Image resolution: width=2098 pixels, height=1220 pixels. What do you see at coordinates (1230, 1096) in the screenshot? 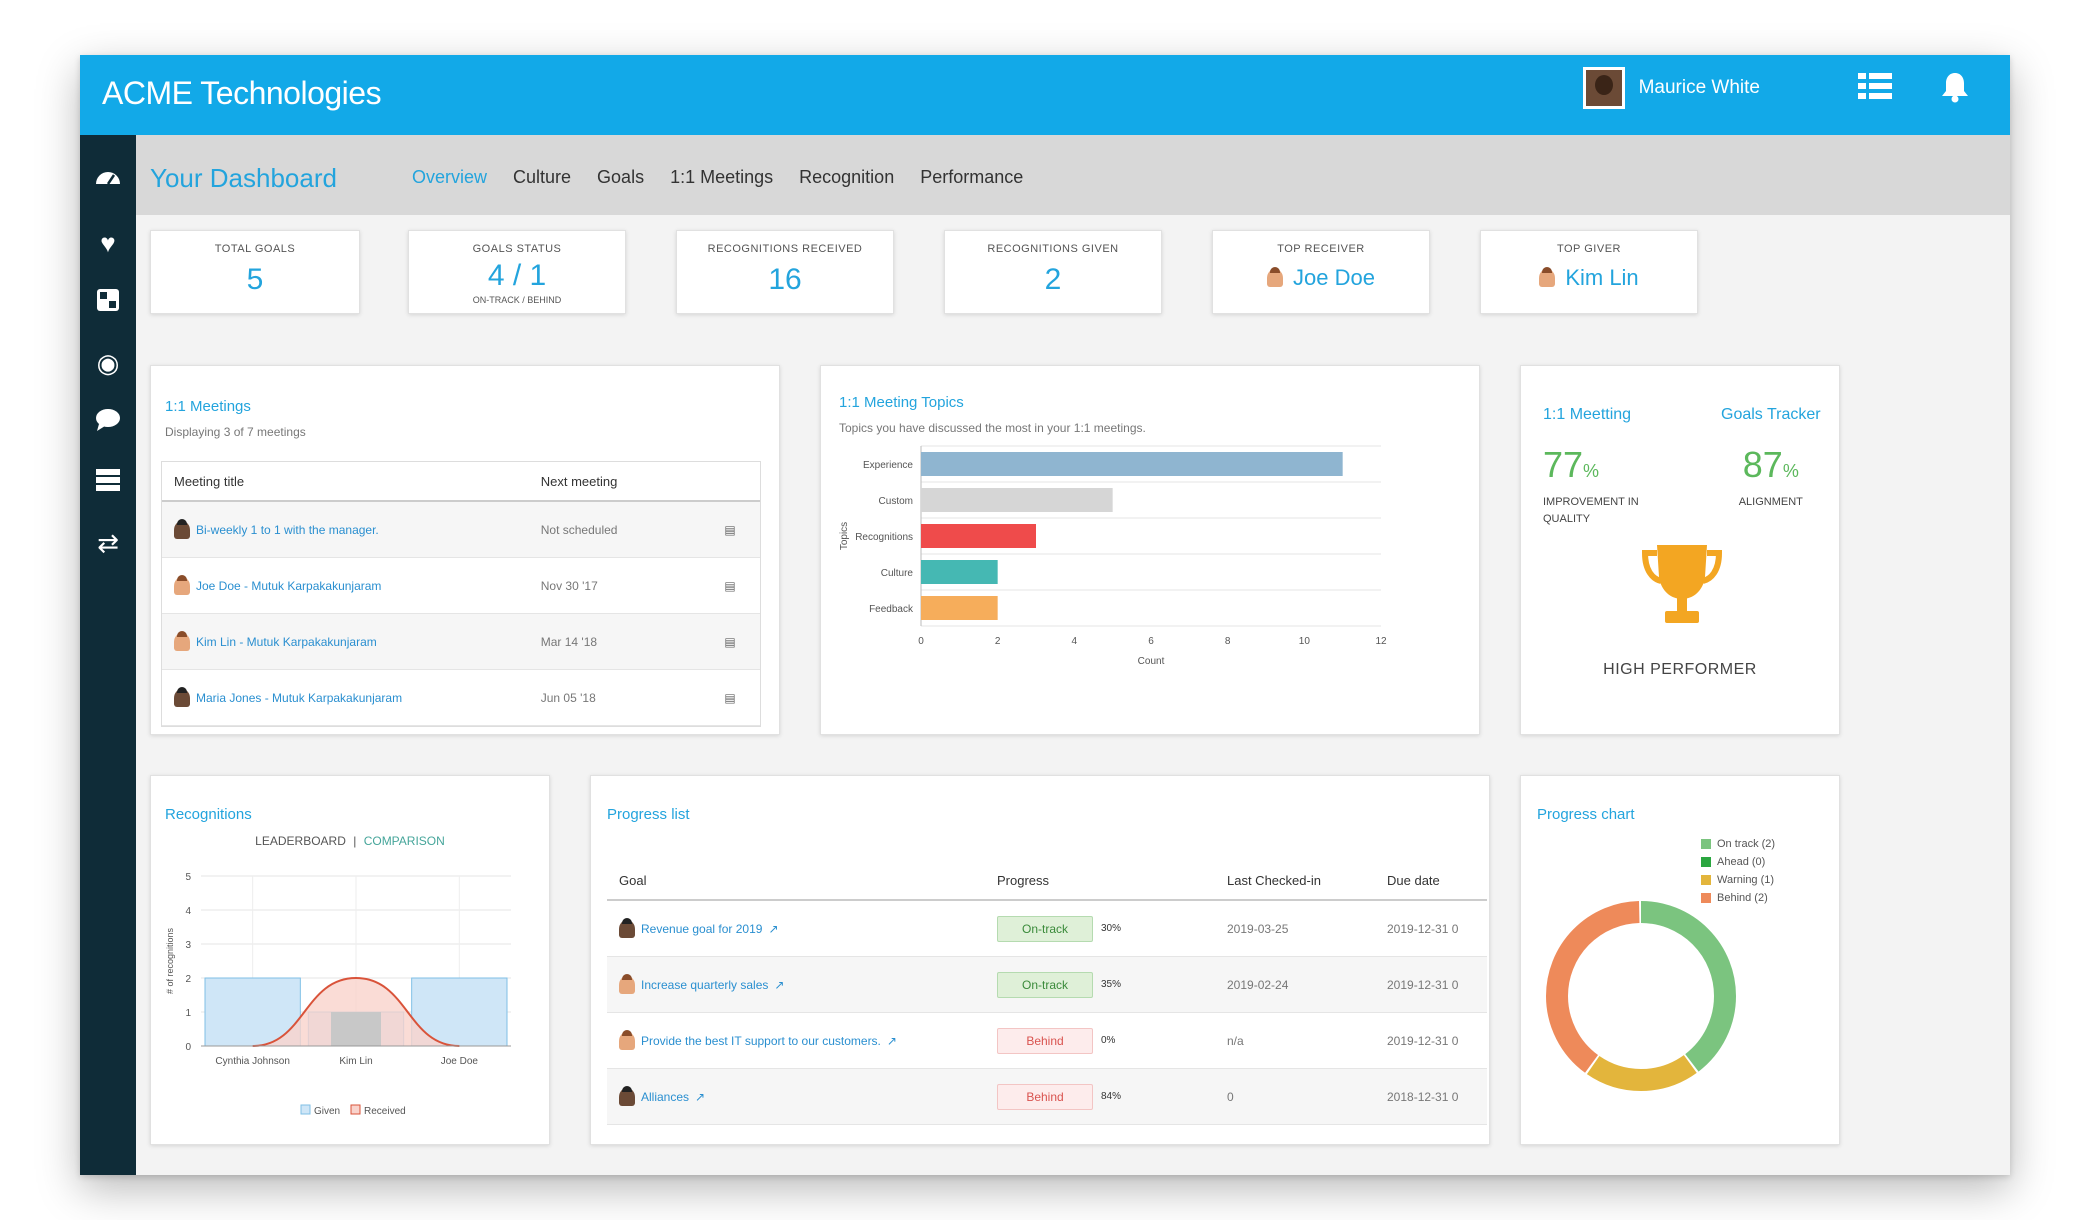
I see `last-checked: 0` at bounding box center [1230, 1096].